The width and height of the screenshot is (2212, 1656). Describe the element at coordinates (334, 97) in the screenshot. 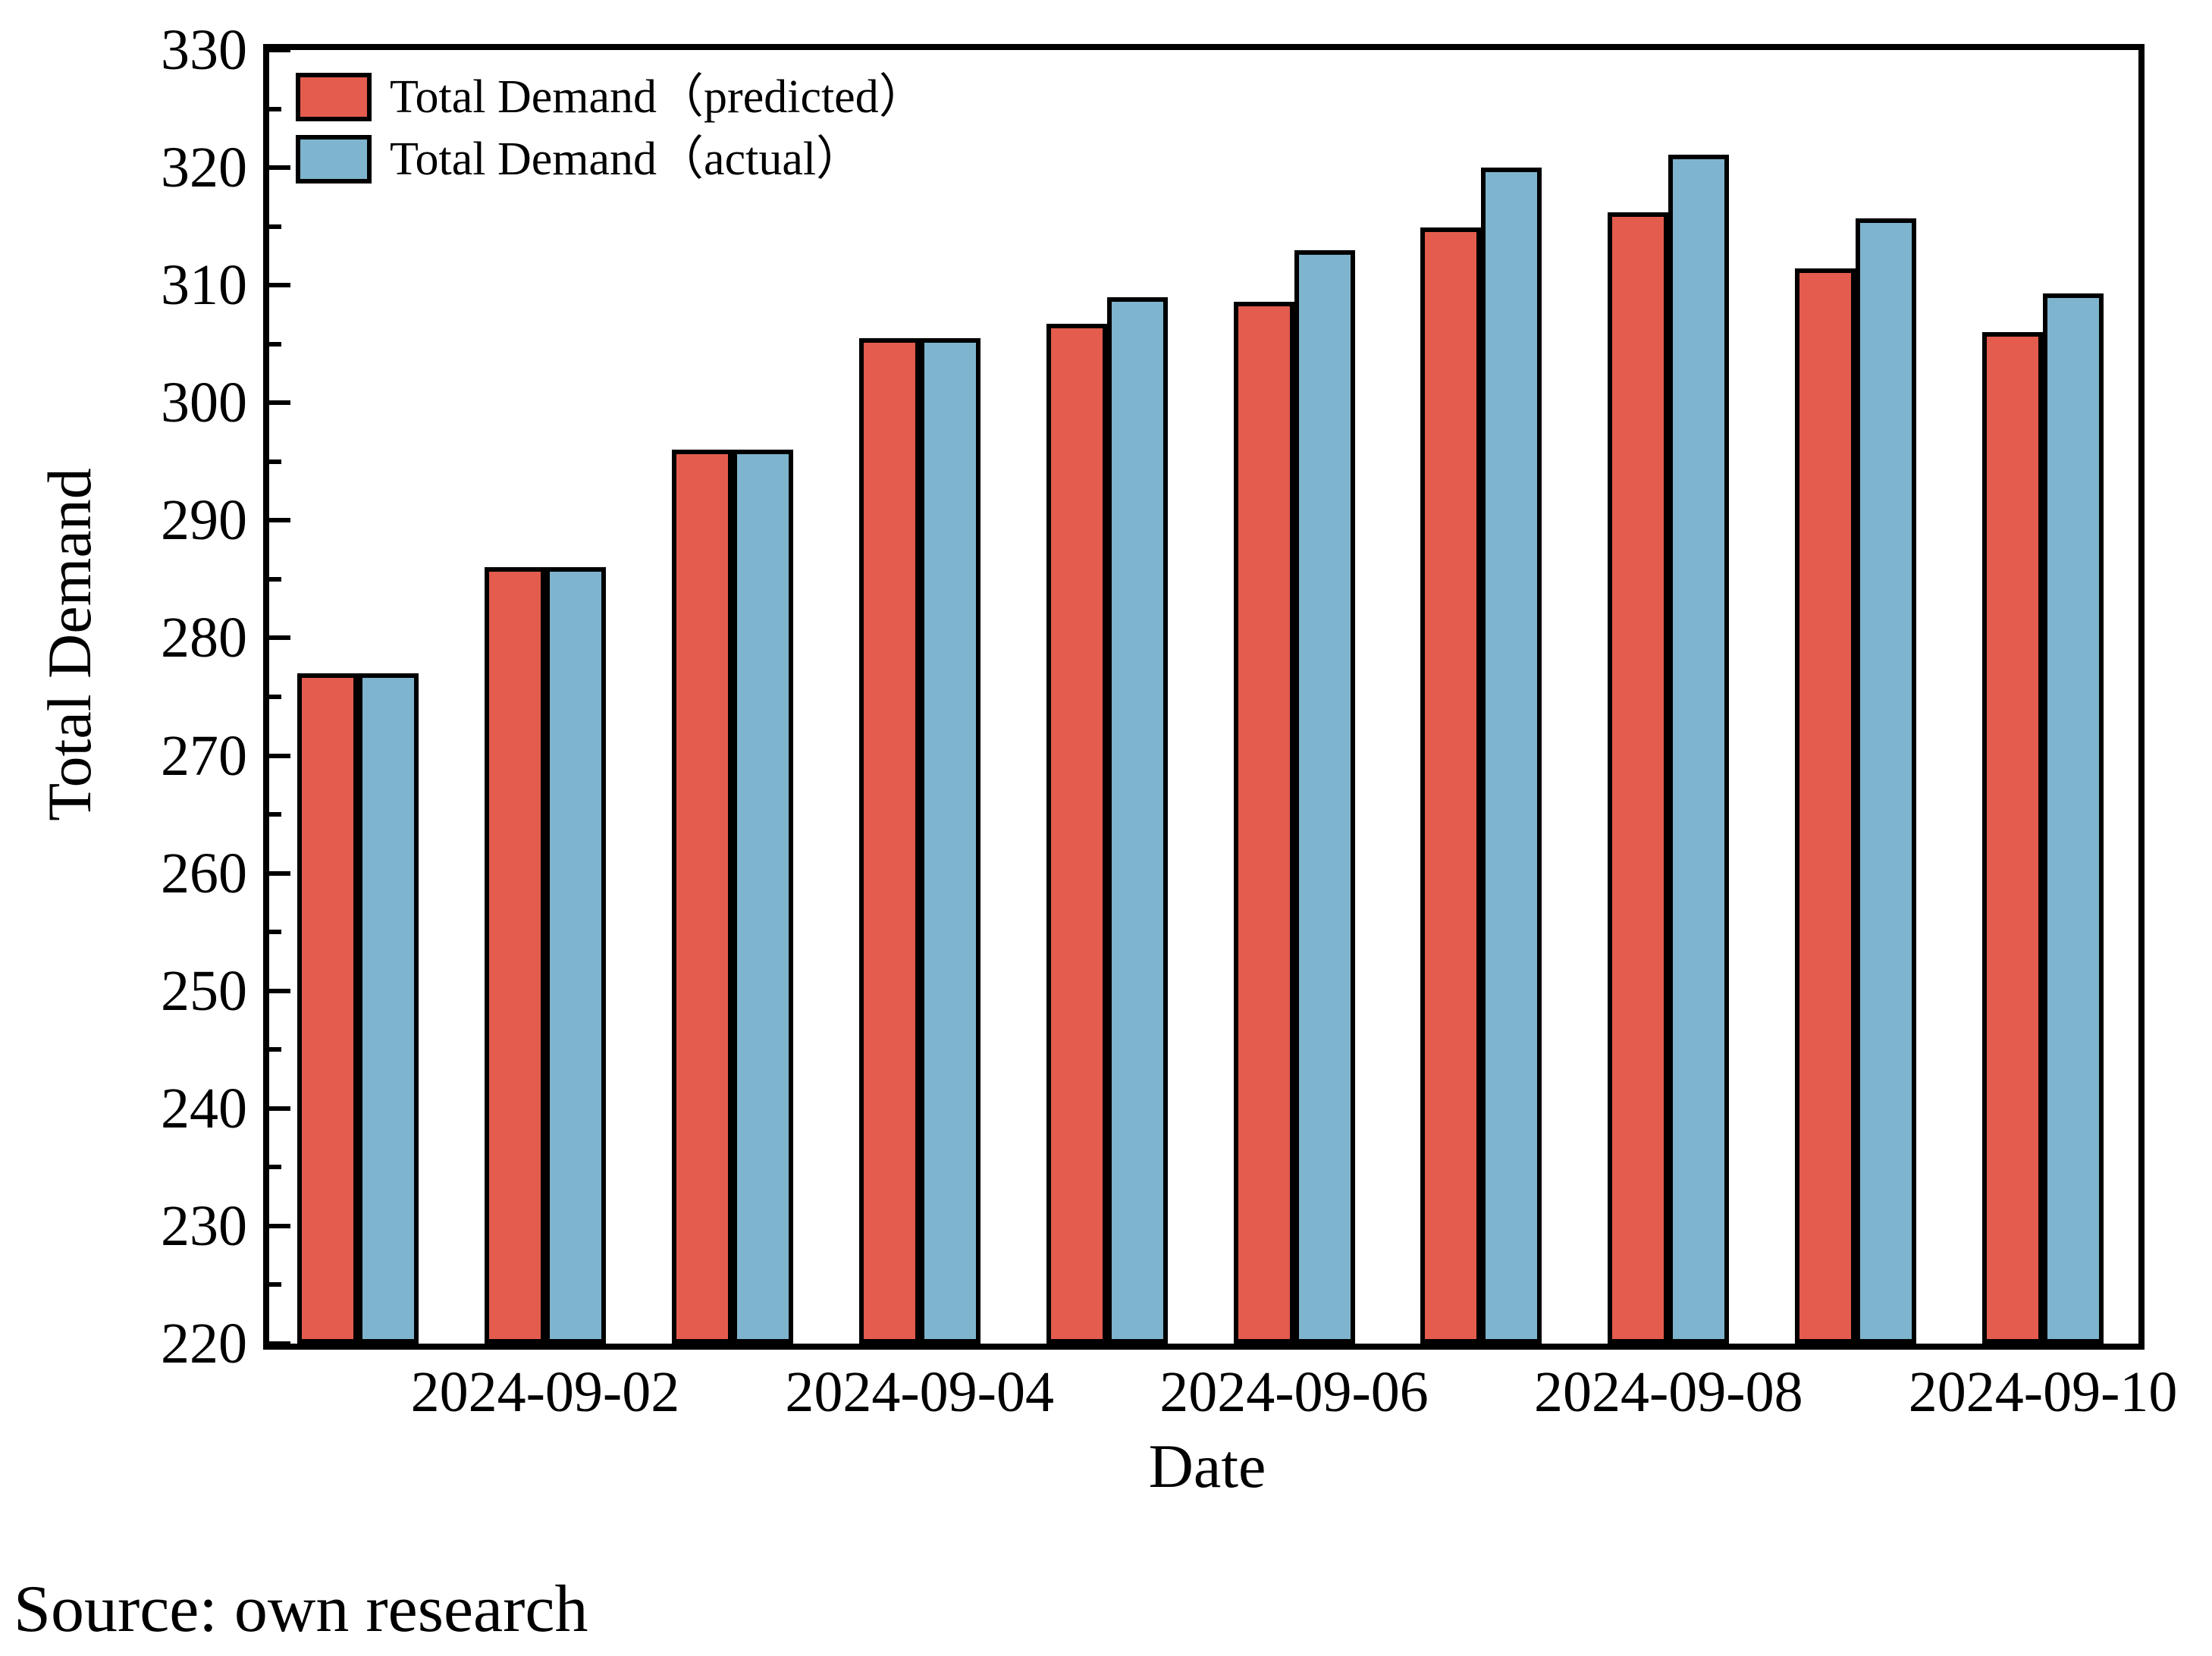

I see `legend-swatch-predicted` at that location.